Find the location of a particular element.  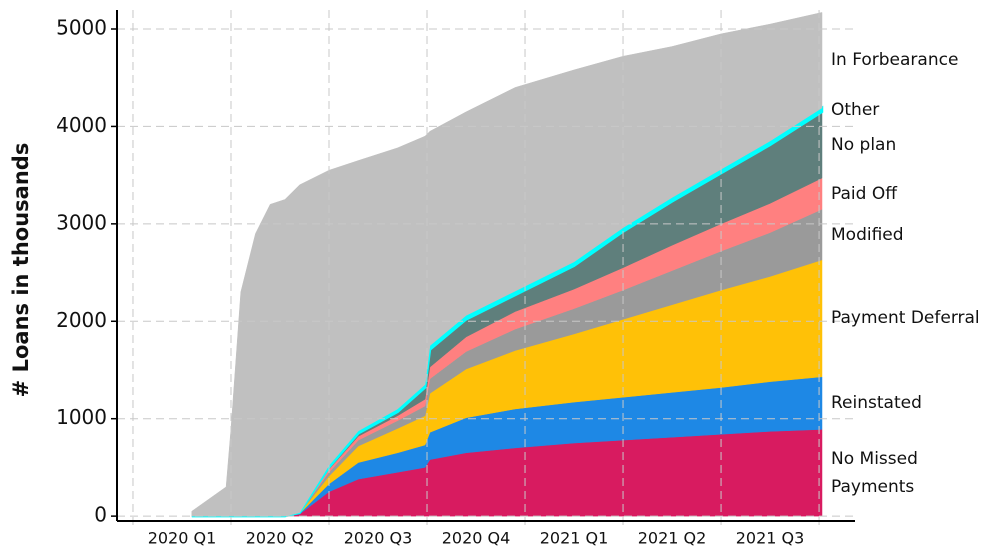

y-tick-label: 3000 is located at coordinates (81, 222).